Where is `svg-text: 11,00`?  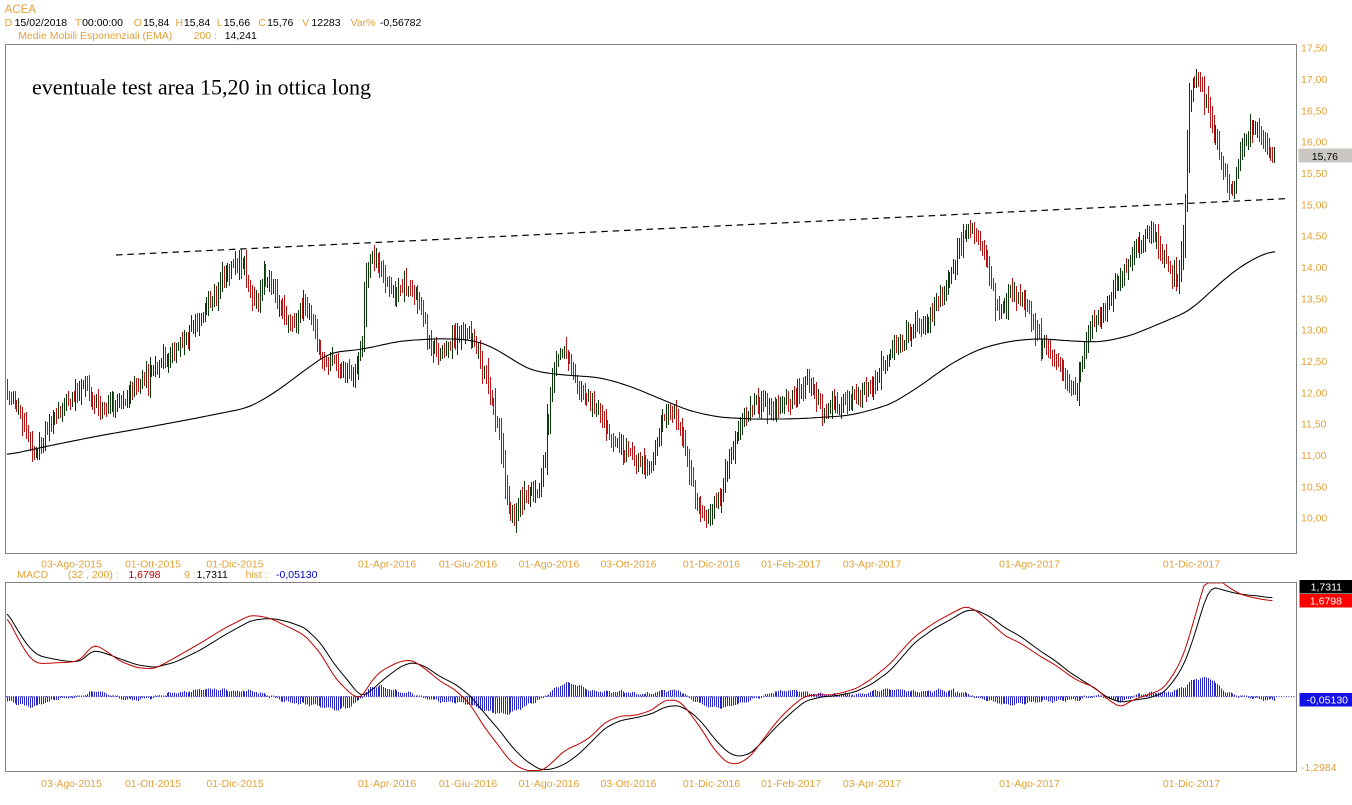
svg-text: 11,00 is located at coordinates (1314, 456).